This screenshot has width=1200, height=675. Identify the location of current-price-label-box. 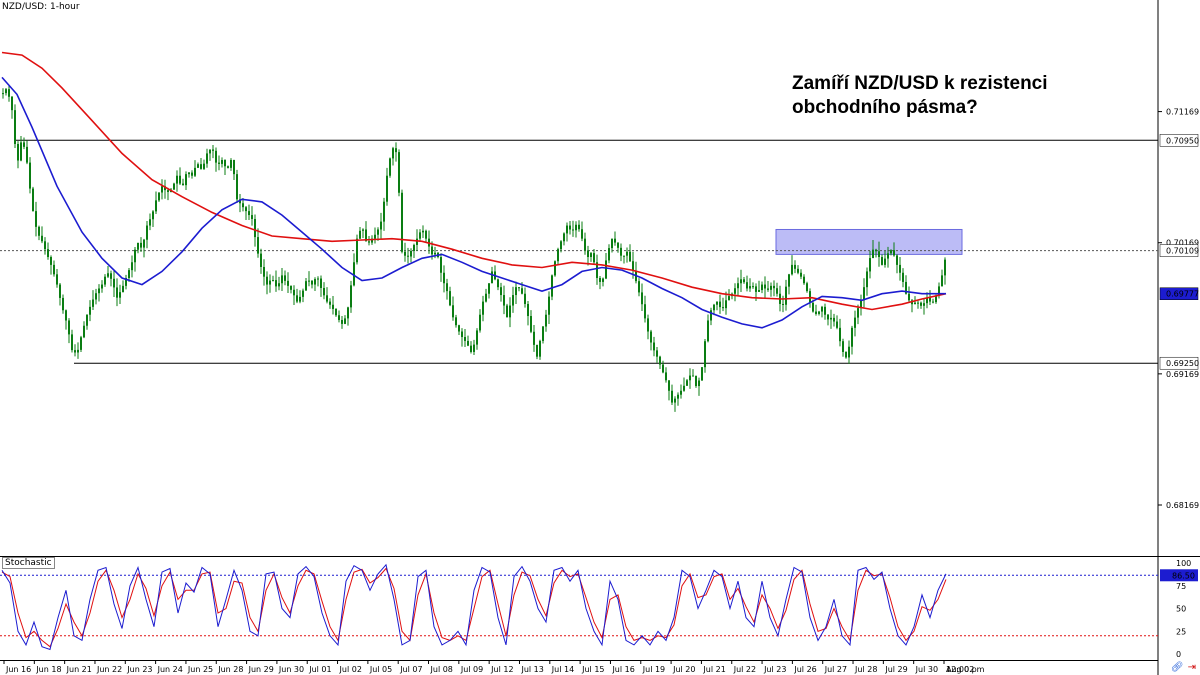
(1179, 250).